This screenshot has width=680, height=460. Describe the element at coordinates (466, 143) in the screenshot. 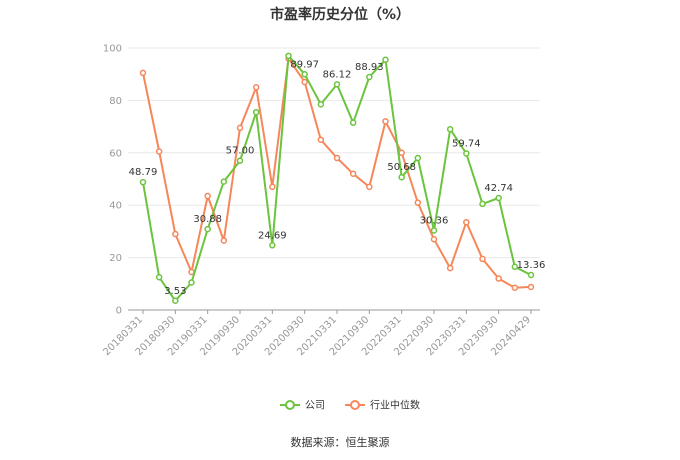

I see `data-label: 59.74` at that location.